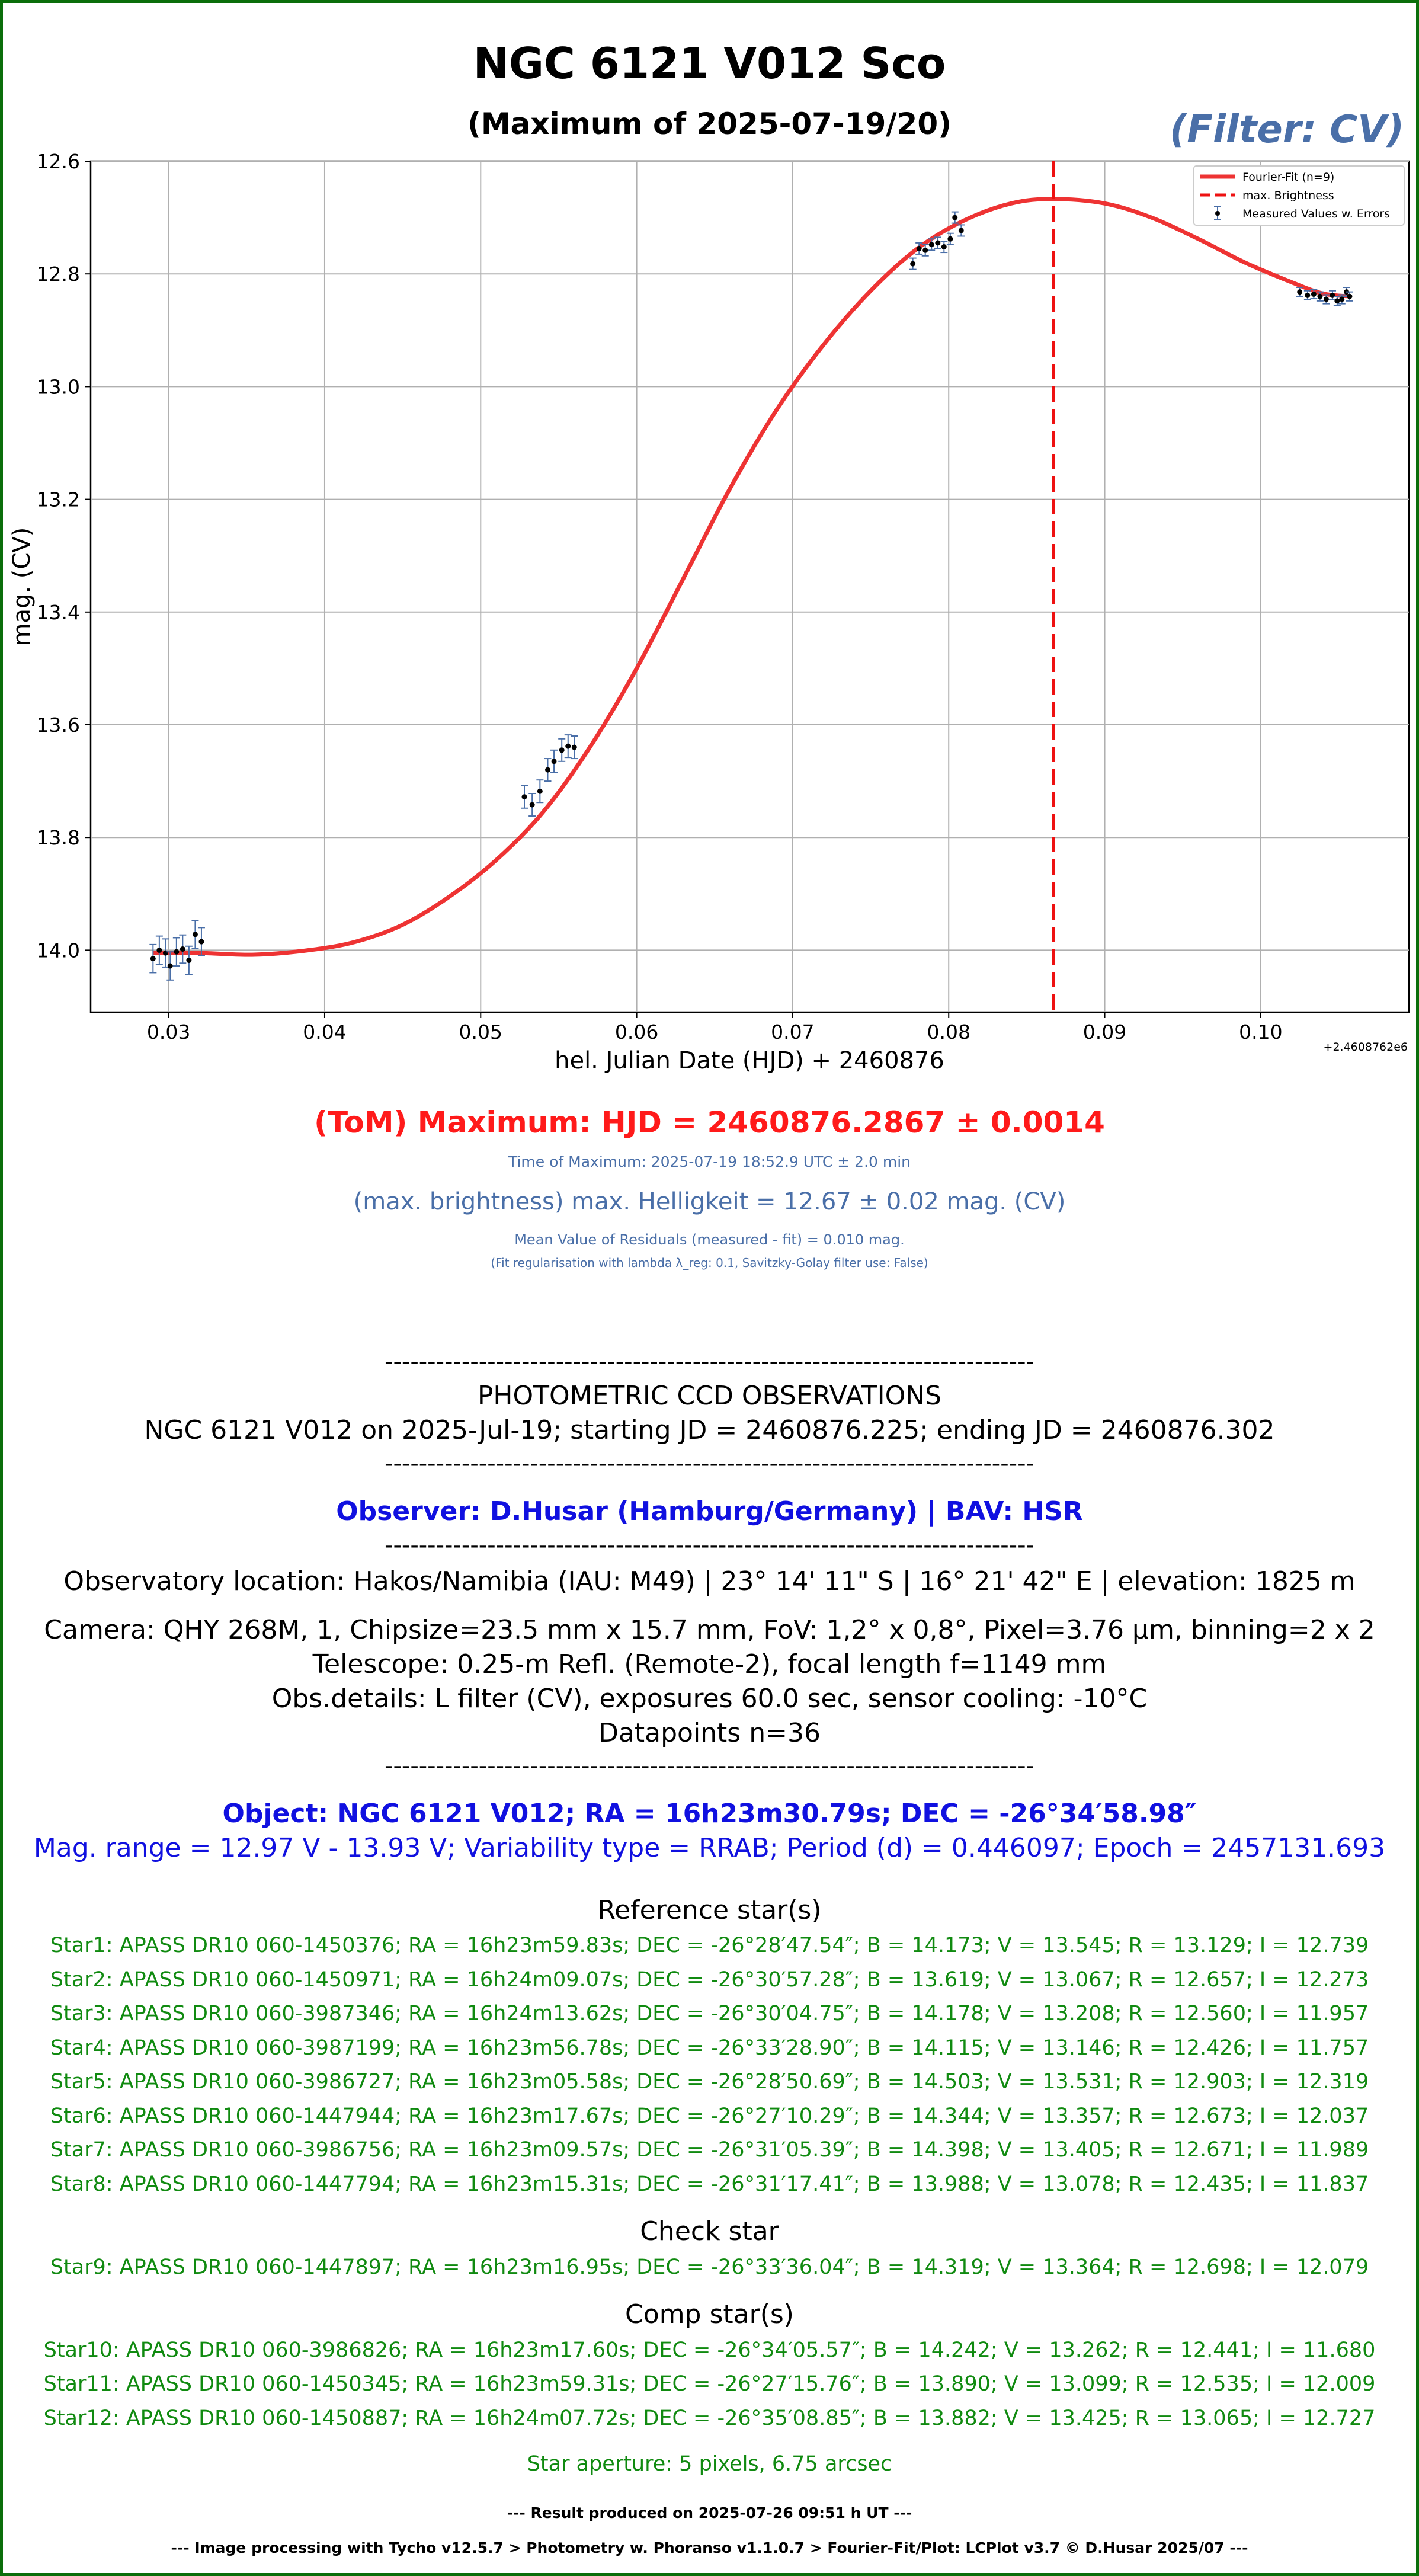  Describe the element at coordinates (709, 1910) in the screenshot. I see `reference-stars-heading: Reference star(s)` at that location.